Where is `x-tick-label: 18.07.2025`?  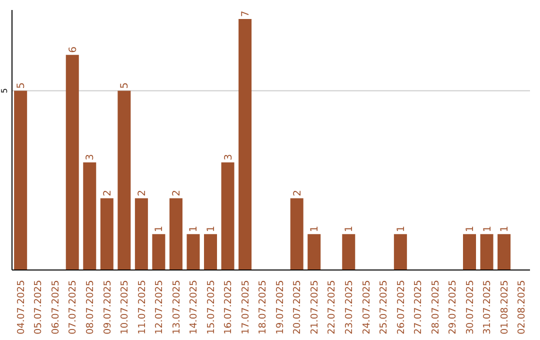 x-tick-label: 18.07.2025 is located at coordinates (263, 307).